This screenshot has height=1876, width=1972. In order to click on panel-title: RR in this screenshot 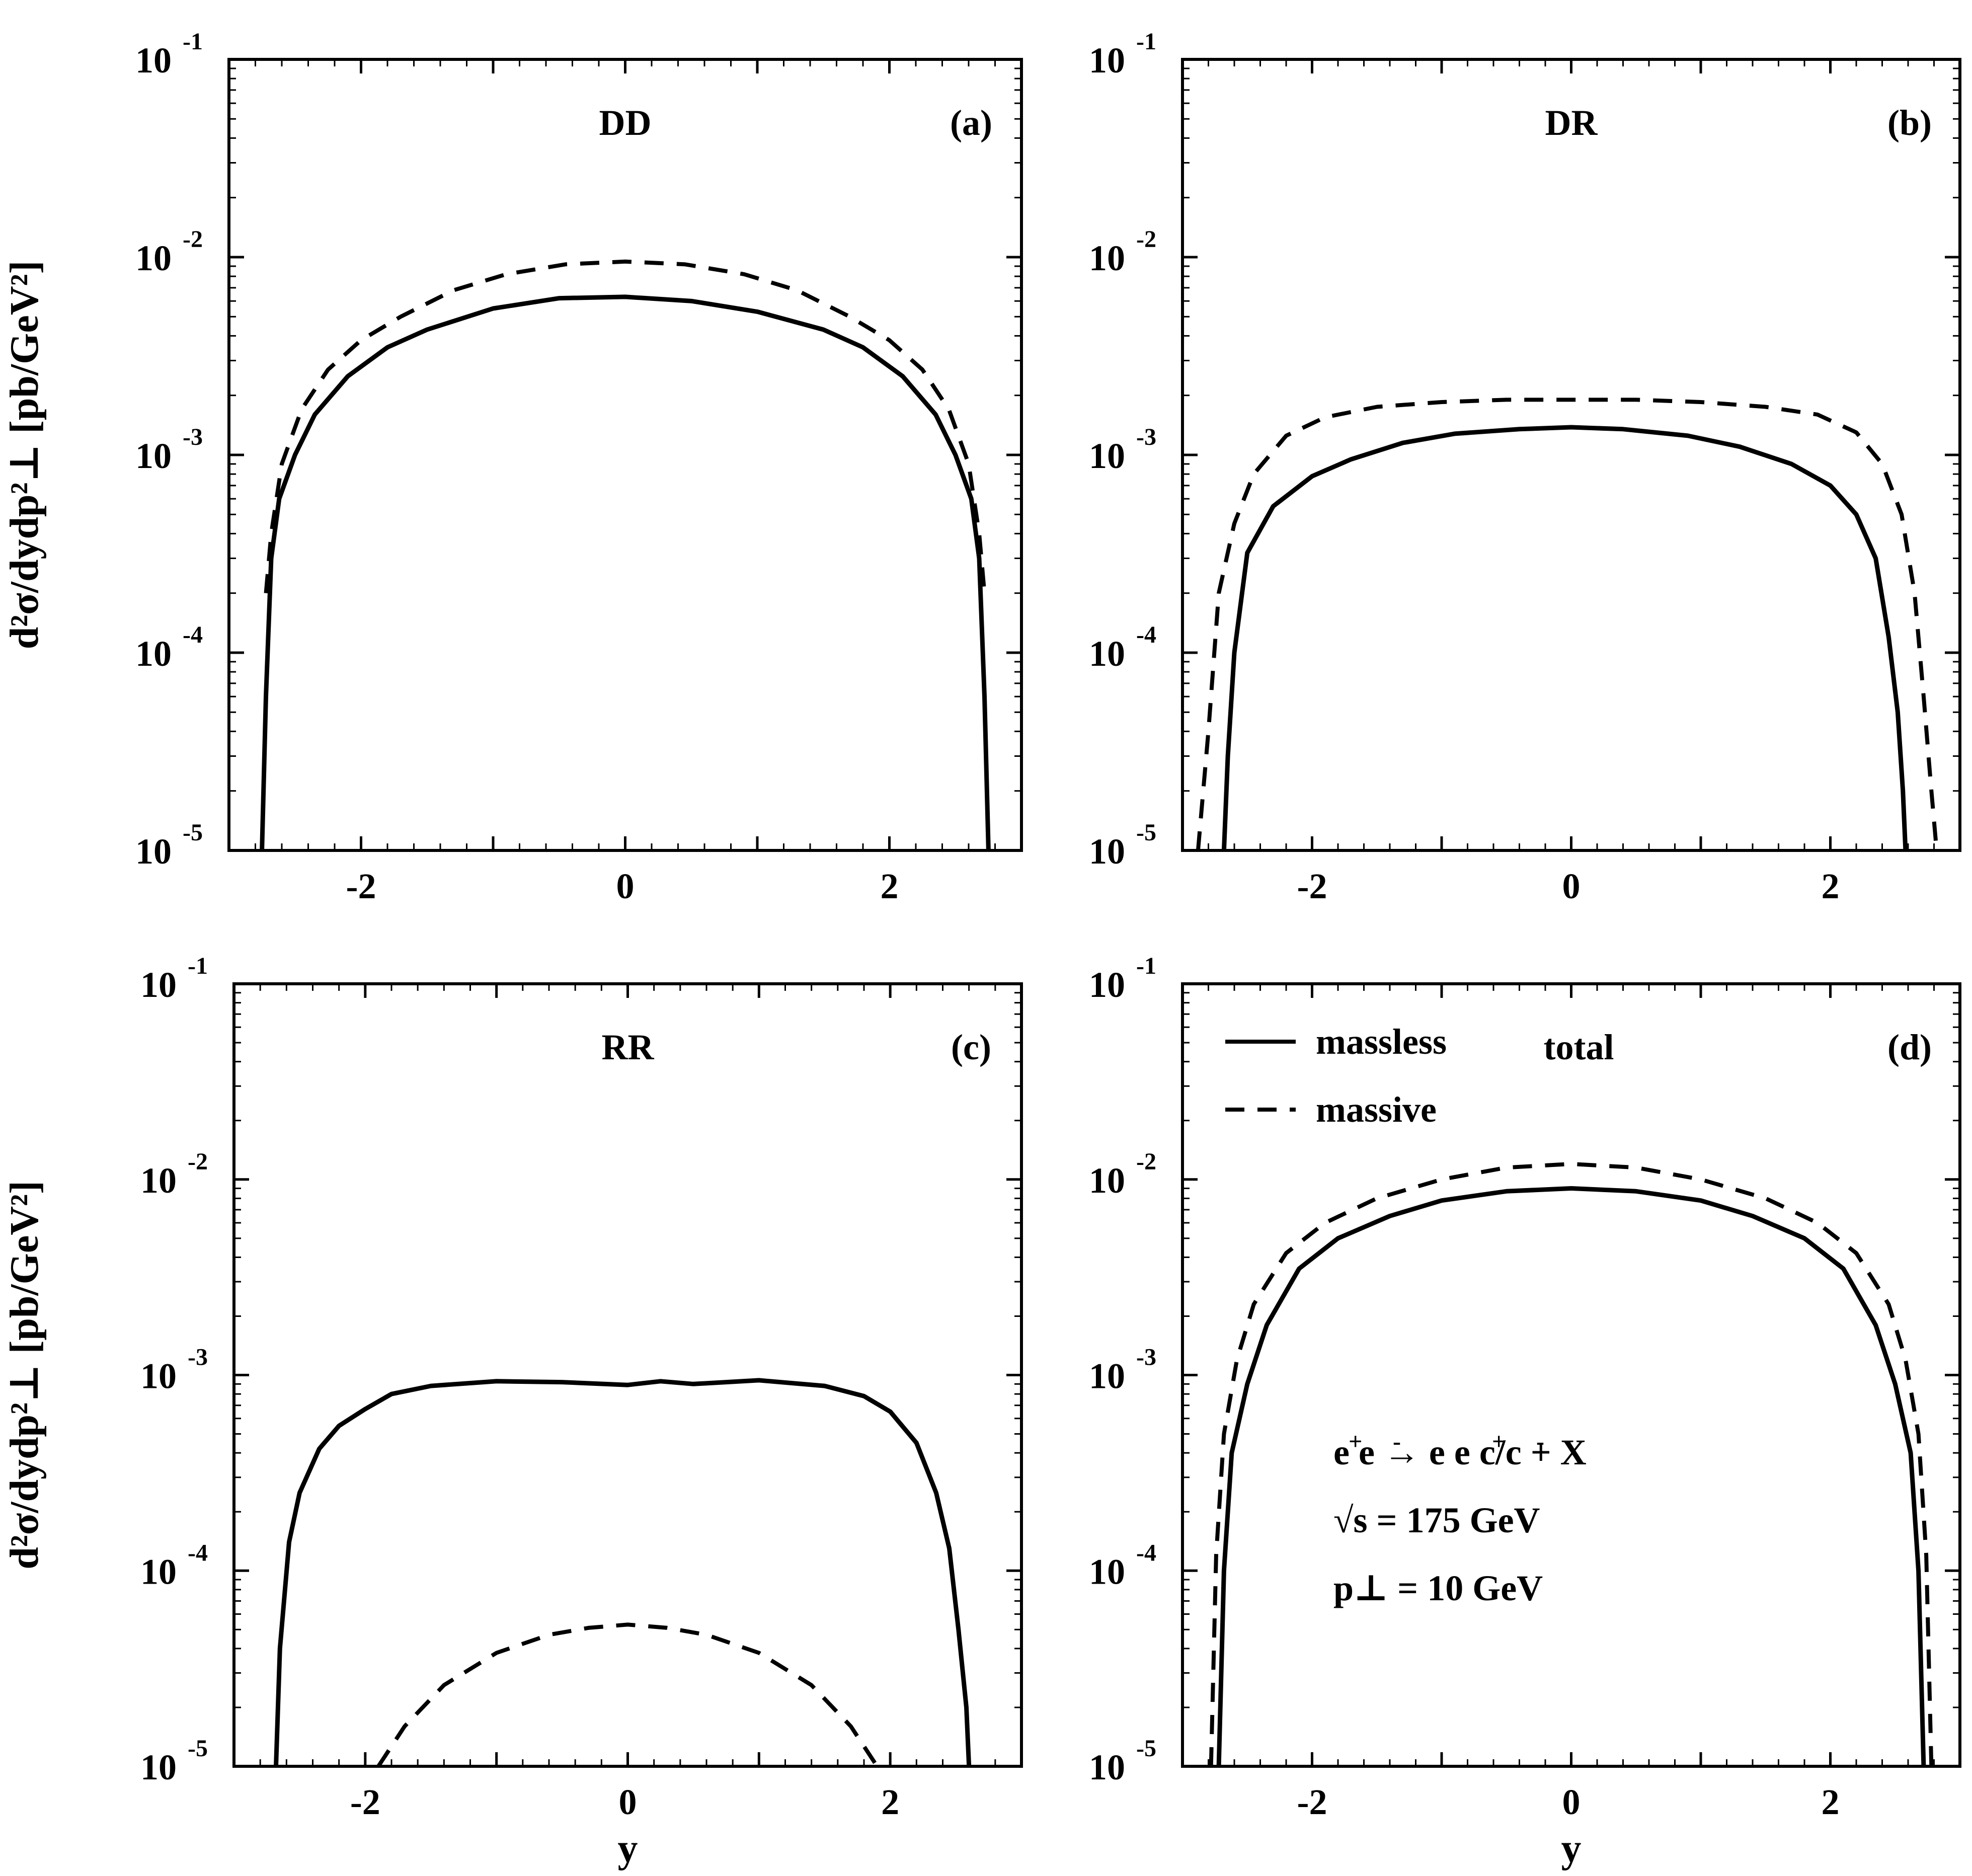, I will do `click(628, 1047)`.